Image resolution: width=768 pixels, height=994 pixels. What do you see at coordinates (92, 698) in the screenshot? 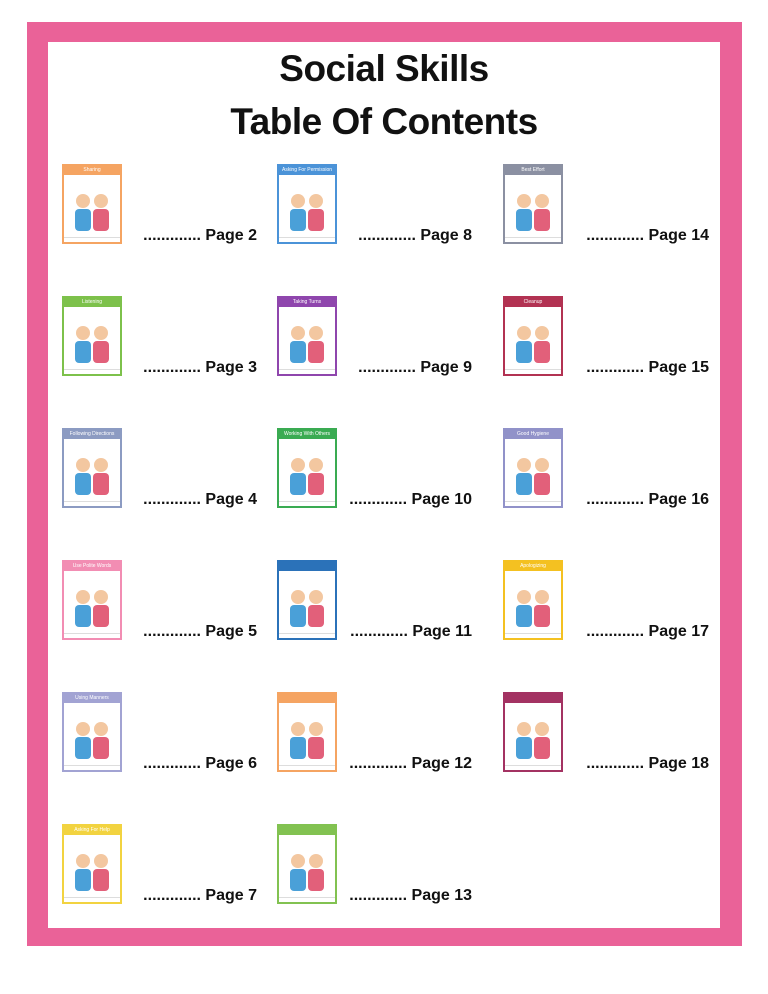
I see `thumbnail-title: Using Manners` at bounding box center [92, 698].